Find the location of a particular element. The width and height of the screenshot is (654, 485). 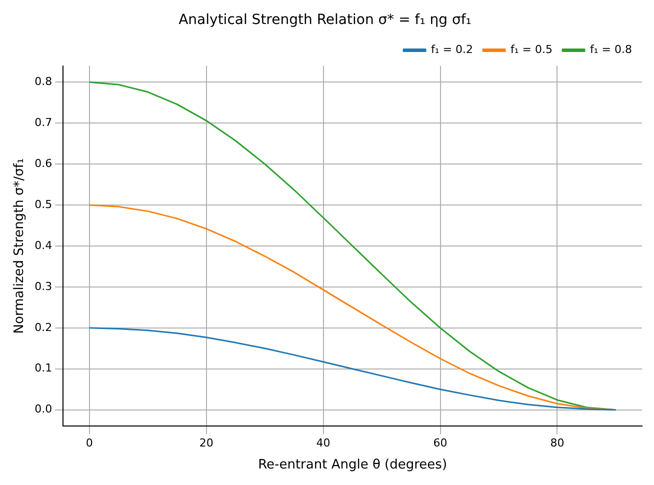

chart-title: Analytical Strength Relation σ* = f₁ ηg σf₁ is located at coordinates (325, 20).